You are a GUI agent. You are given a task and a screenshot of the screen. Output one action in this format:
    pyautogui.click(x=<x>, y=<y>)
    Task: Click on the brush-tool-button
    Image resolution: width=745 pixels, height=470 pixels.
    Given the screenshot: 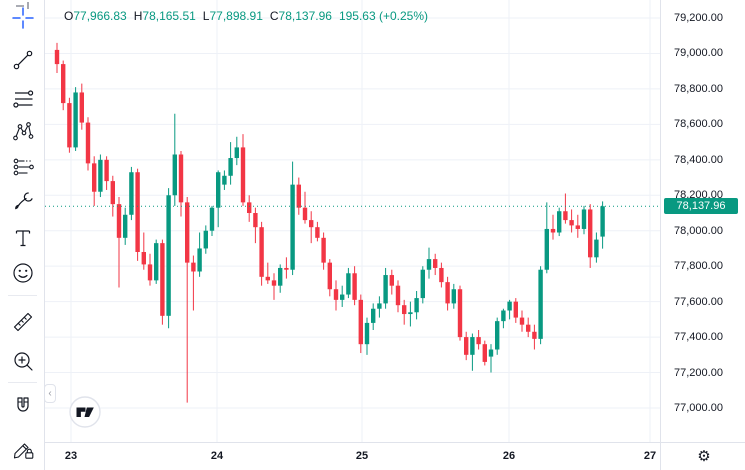 What is the action you would take?
    pyautogui.click(x=23, y=201)
    